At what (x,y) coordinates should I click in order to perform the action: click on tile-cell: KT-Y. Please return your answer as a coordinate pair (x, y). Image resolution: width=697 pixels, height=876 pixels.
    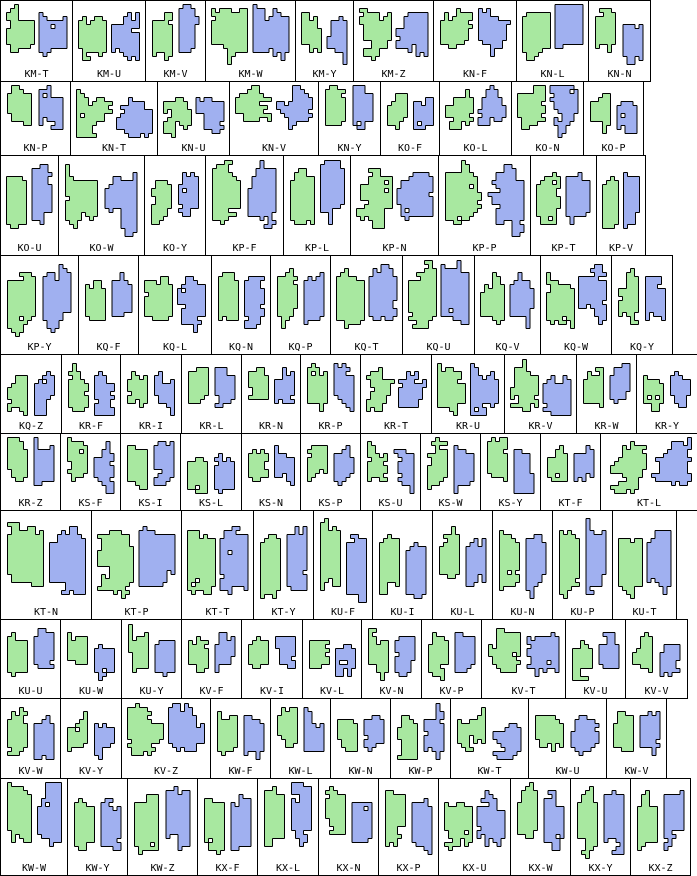
    Looking at the image, I should click on (283, 565).